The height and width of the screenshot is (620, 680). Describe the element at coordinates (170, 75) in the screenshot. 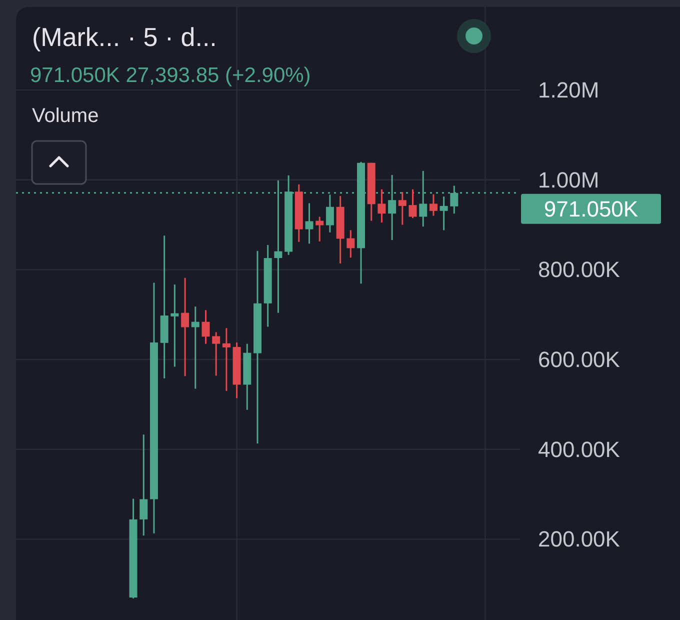

I see `text: 971.050K 27,393.85 (+2.90%)` at that location.